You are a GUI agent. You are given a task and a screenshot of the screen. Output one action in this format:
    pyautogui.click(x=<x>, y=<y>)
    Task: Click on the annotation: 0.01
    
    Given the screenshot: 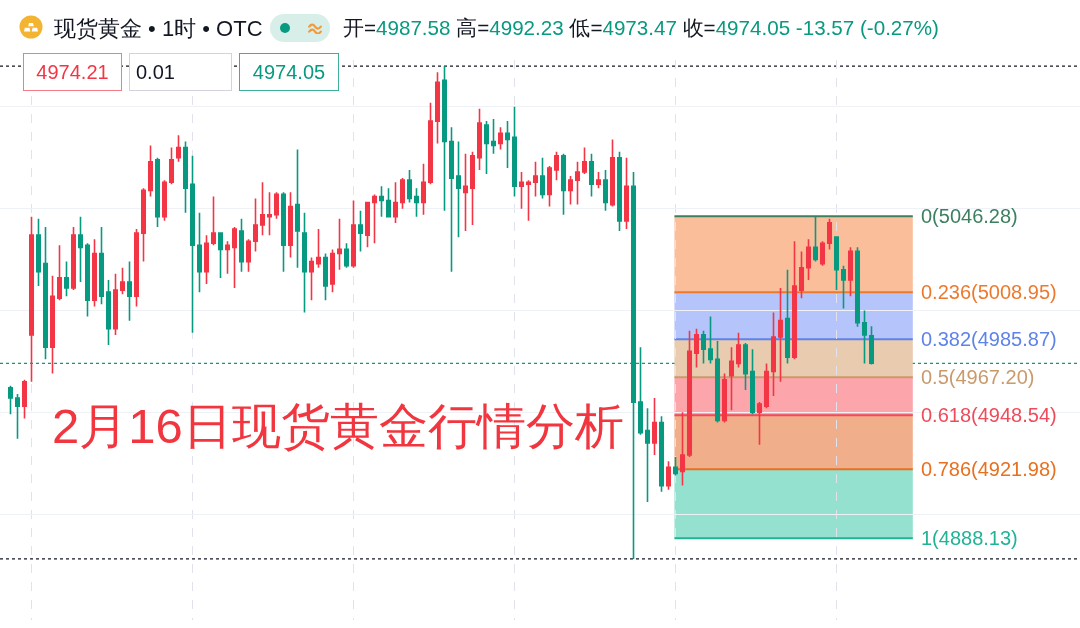 What is the action you would take?
    pyautogui.click(x=155, y=72)
    